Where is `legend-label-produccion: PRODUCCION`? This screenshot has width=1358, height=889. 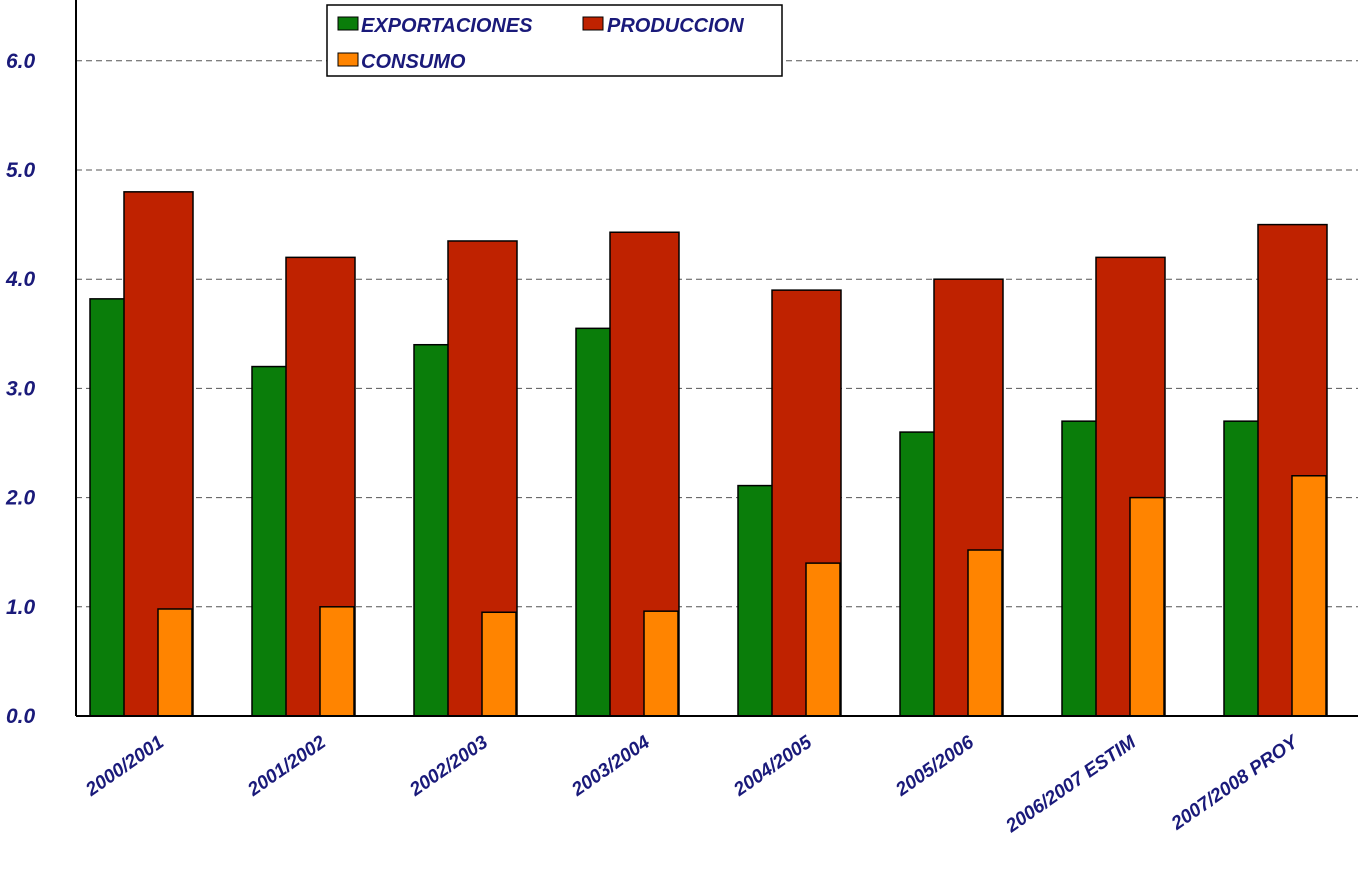 legend-label-produccion: PRODUCCION is located at coordinates (675, 26).